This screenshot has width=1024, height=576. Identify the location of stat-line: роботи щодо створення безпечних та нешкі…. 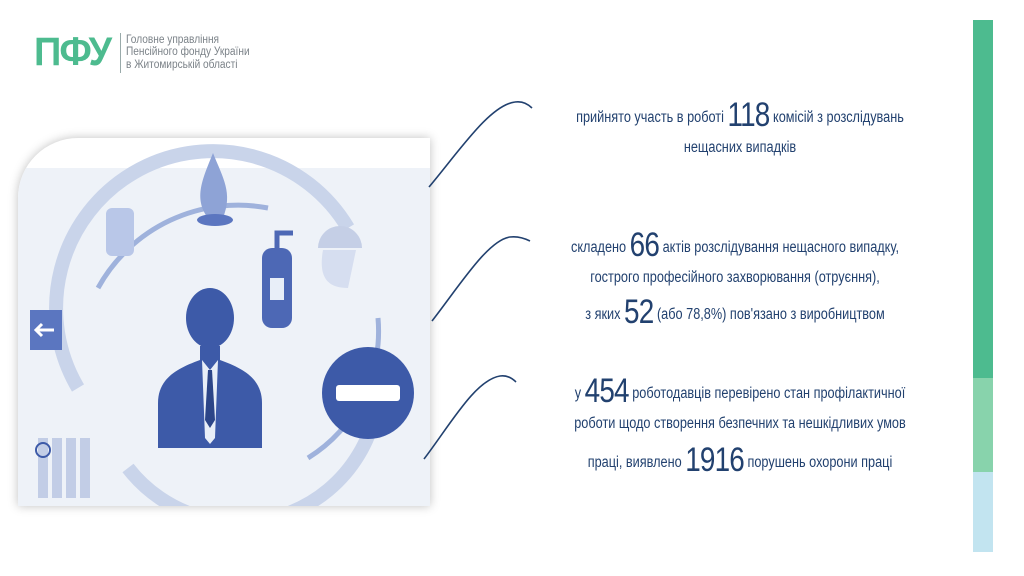
(740, 423).